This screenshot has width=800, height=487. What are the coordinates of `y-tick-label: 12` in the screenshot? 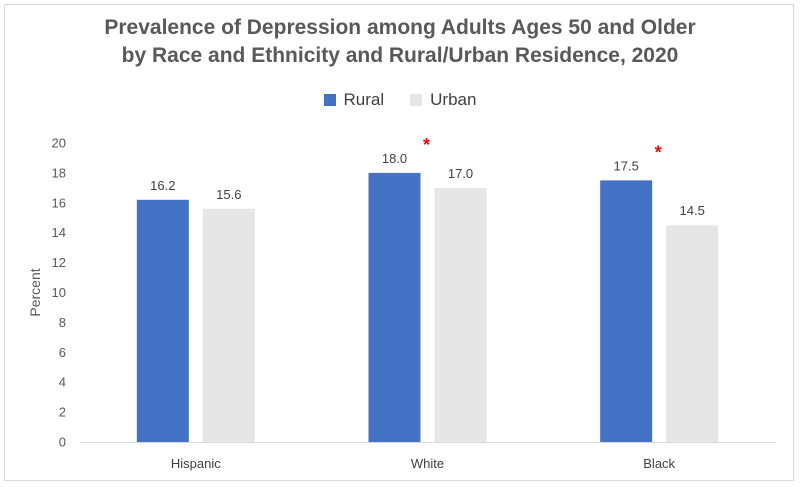 It's located at (59, 262).